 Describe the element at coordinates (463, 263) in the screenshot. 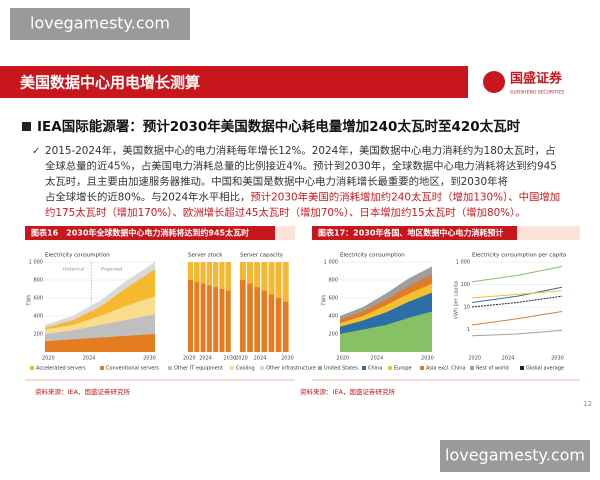

I see `y-tick-label: 1 000` at that location.